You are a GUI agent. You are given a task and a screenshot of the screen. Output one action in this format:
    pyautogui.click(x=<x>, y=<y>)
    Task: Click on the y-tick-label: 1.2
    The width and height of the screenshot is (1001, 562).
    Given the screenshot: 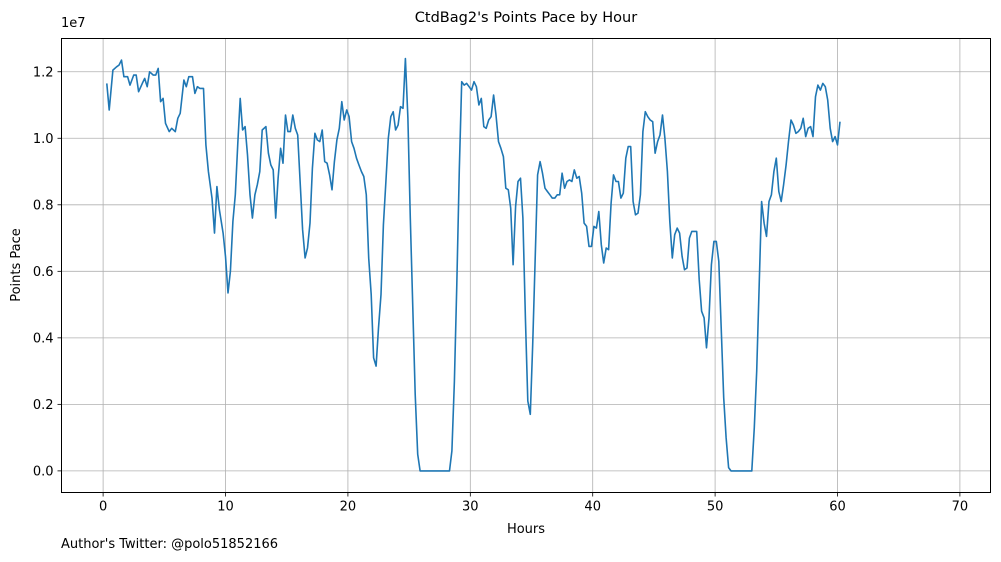 What is the action you would take?
    pyautogui.click(x=43, y=72)
    